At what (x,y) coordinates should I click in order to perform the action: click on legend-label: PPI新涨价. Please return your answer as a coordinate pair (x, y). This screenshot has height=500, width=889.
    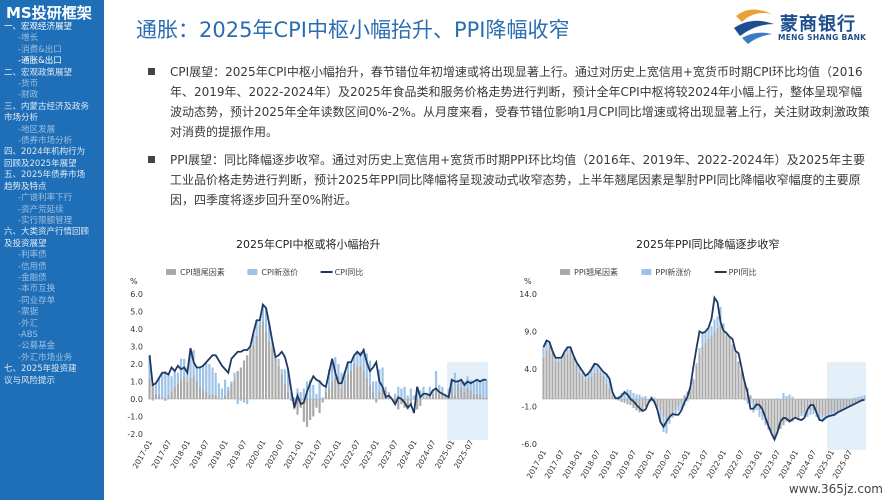
    Looking at the image, I should click on (673, 272).